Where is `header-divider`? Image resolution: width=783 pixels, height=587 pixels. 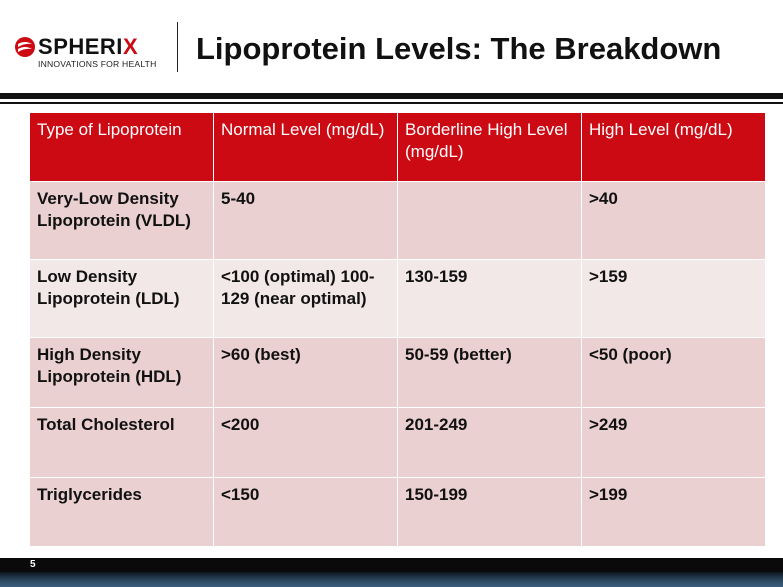 header-divider is located at coordinates (177, 47).